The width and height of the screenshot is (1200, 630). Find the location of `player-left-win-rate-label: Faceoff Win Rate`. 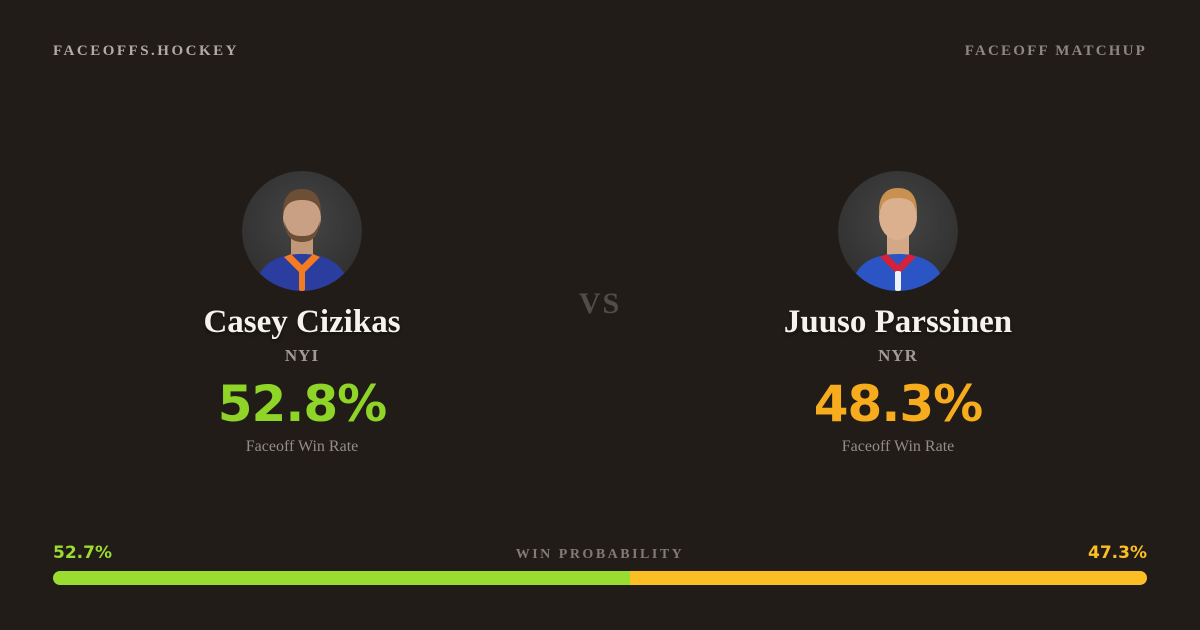

player-left-win-rate-label: Faceoff Win Rate is located at coordinates (302, 446).